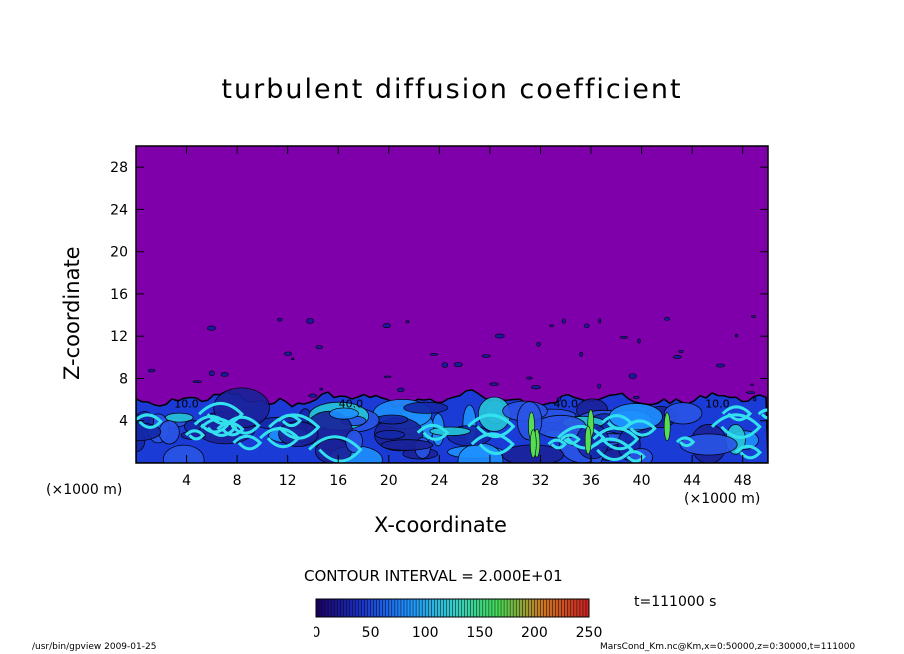 This screenshot has height=654, width=904. What do you see at coordinates (479, 633) in the screenshot?
I see `colorbar-tick-label: 150` at bounding box center [479, 633].